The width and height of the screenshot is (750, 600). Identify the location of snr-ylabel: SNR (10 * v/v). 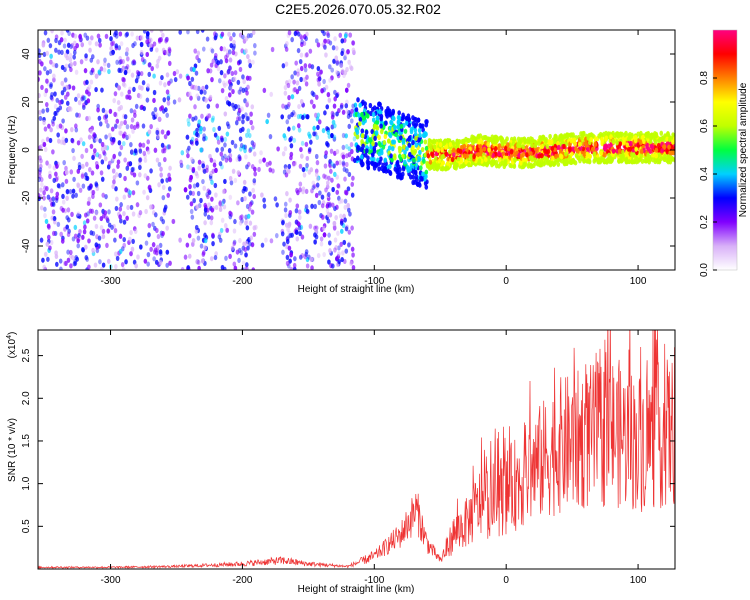
(12, 450).